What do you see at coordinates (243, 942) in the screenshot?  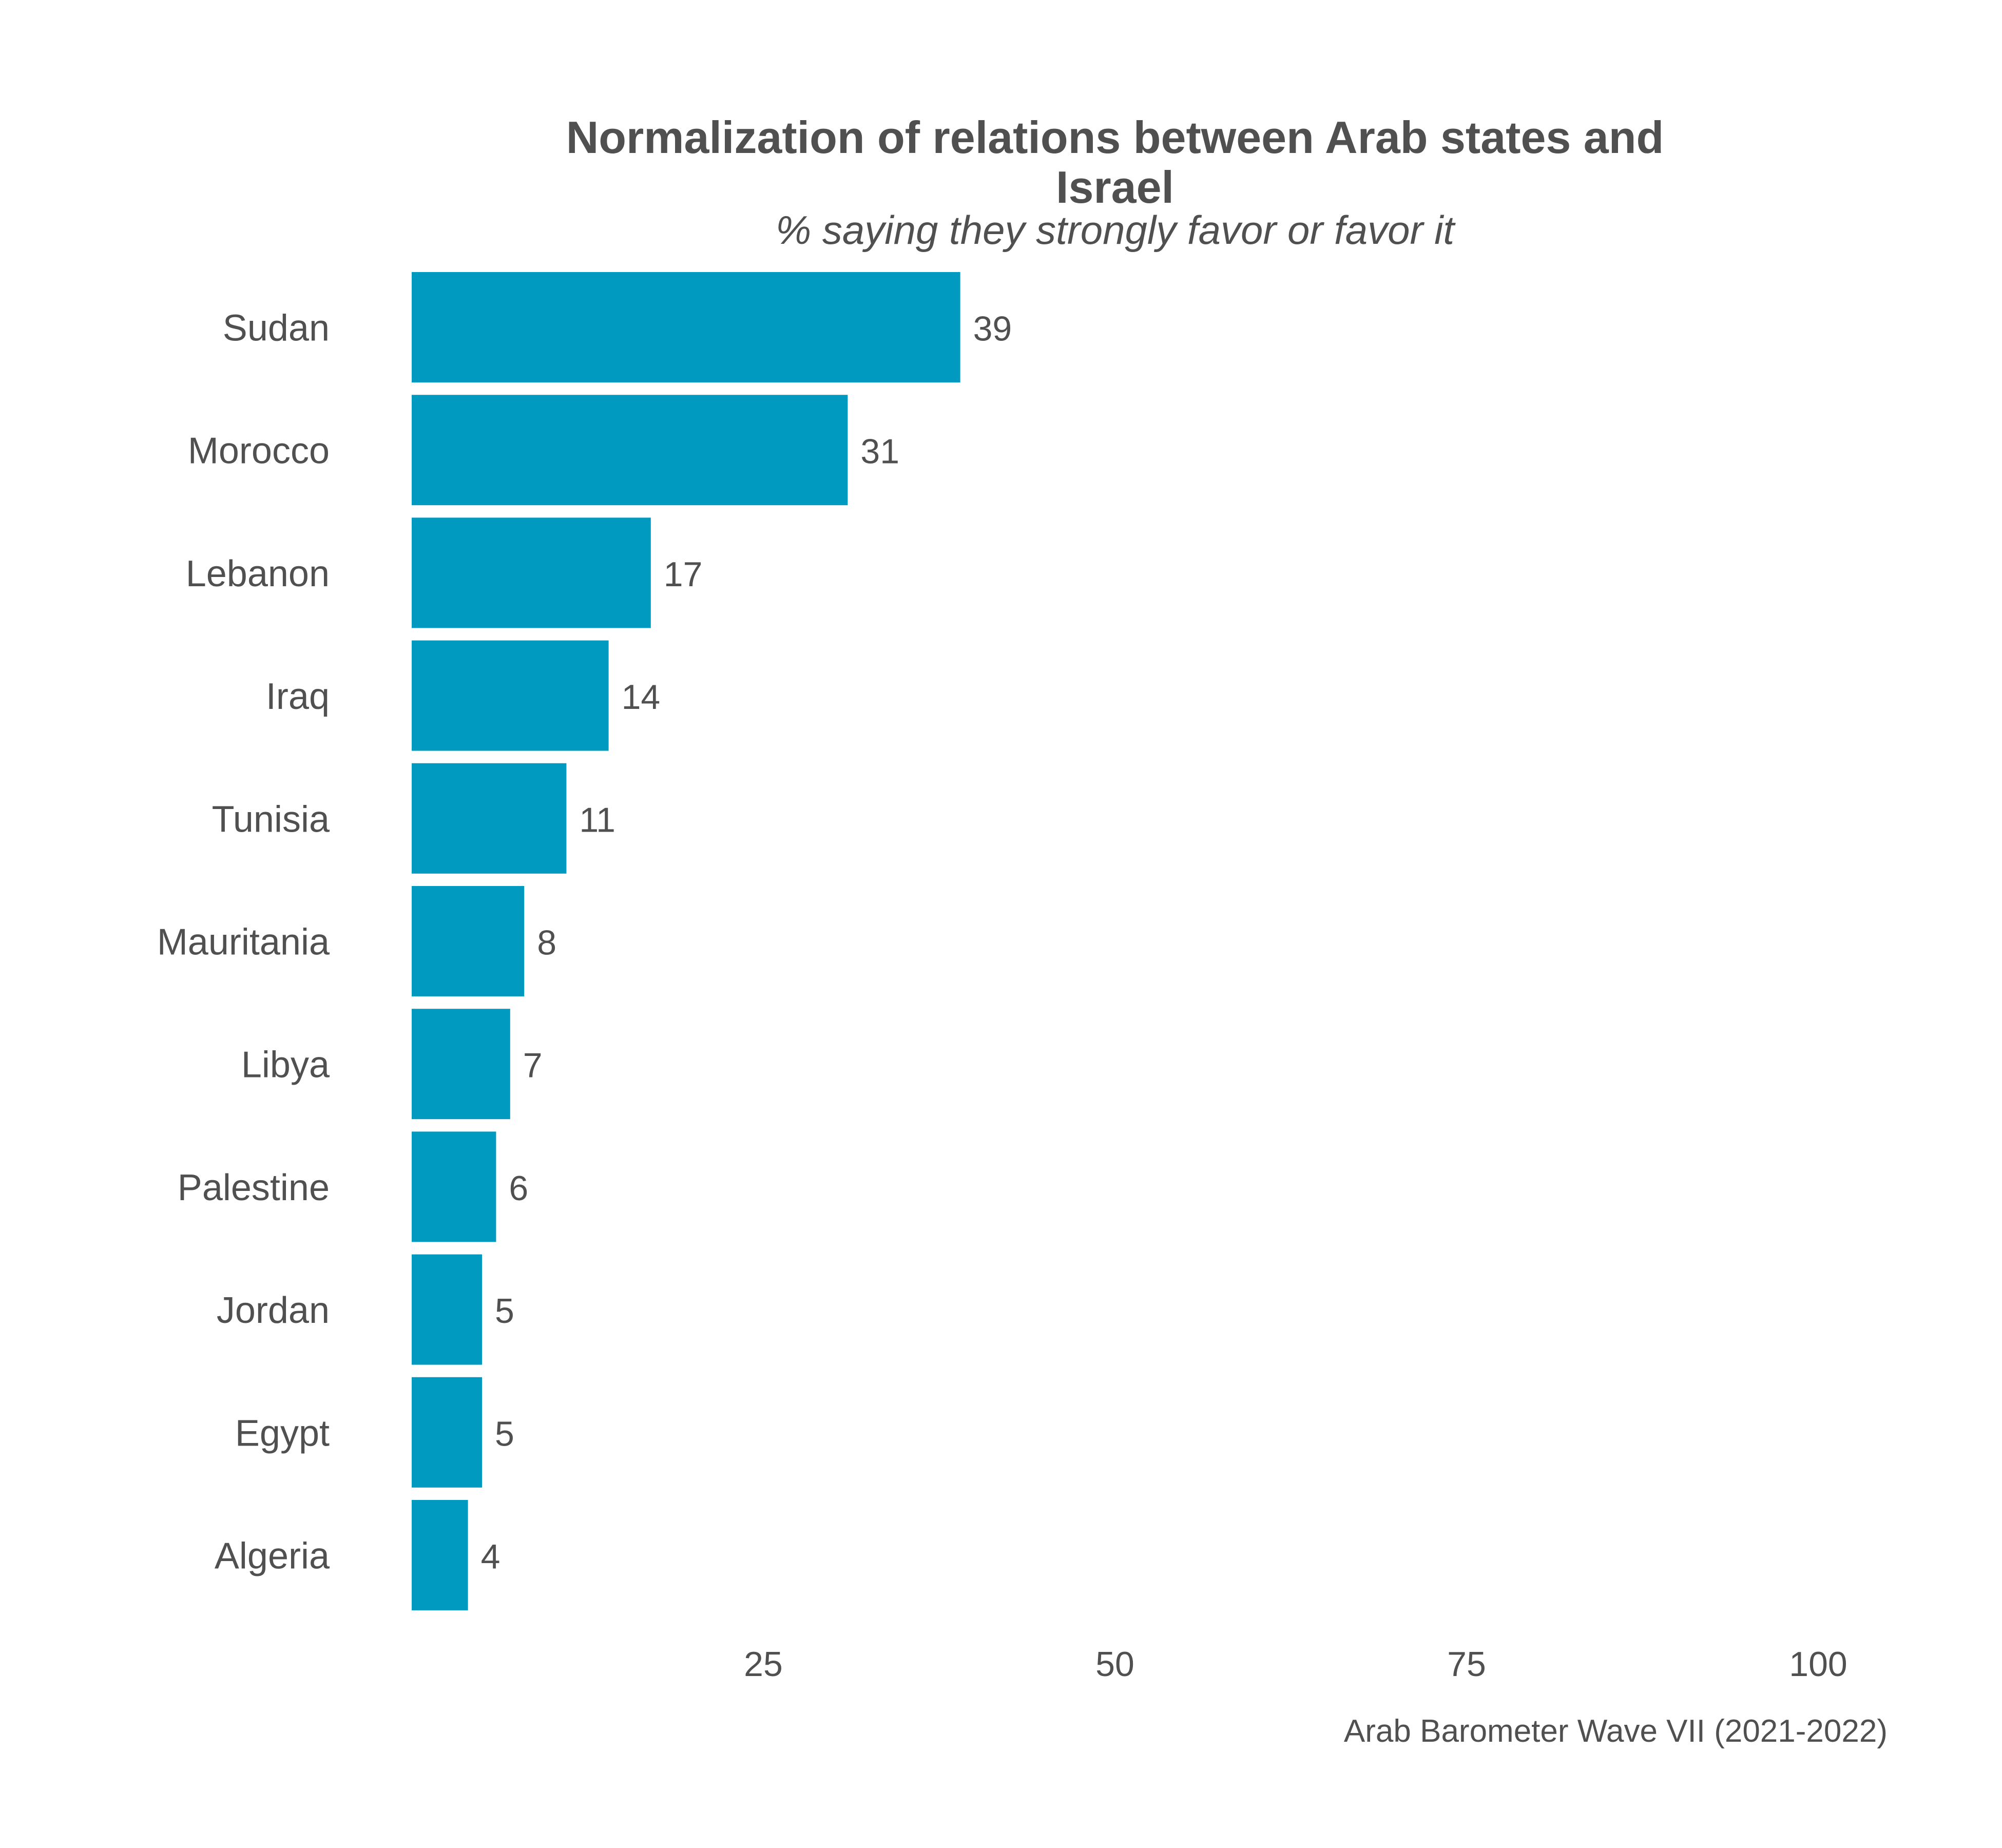 I see `category-label: Mauritania` at bounding box center [243, 942].